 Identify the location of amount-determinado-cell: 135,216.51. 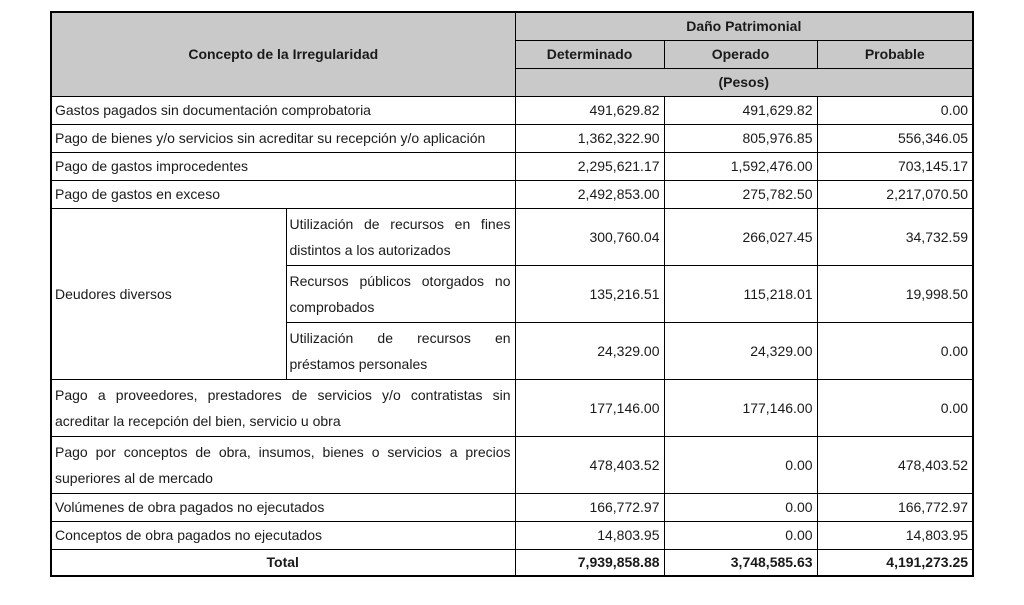
(589, 293).